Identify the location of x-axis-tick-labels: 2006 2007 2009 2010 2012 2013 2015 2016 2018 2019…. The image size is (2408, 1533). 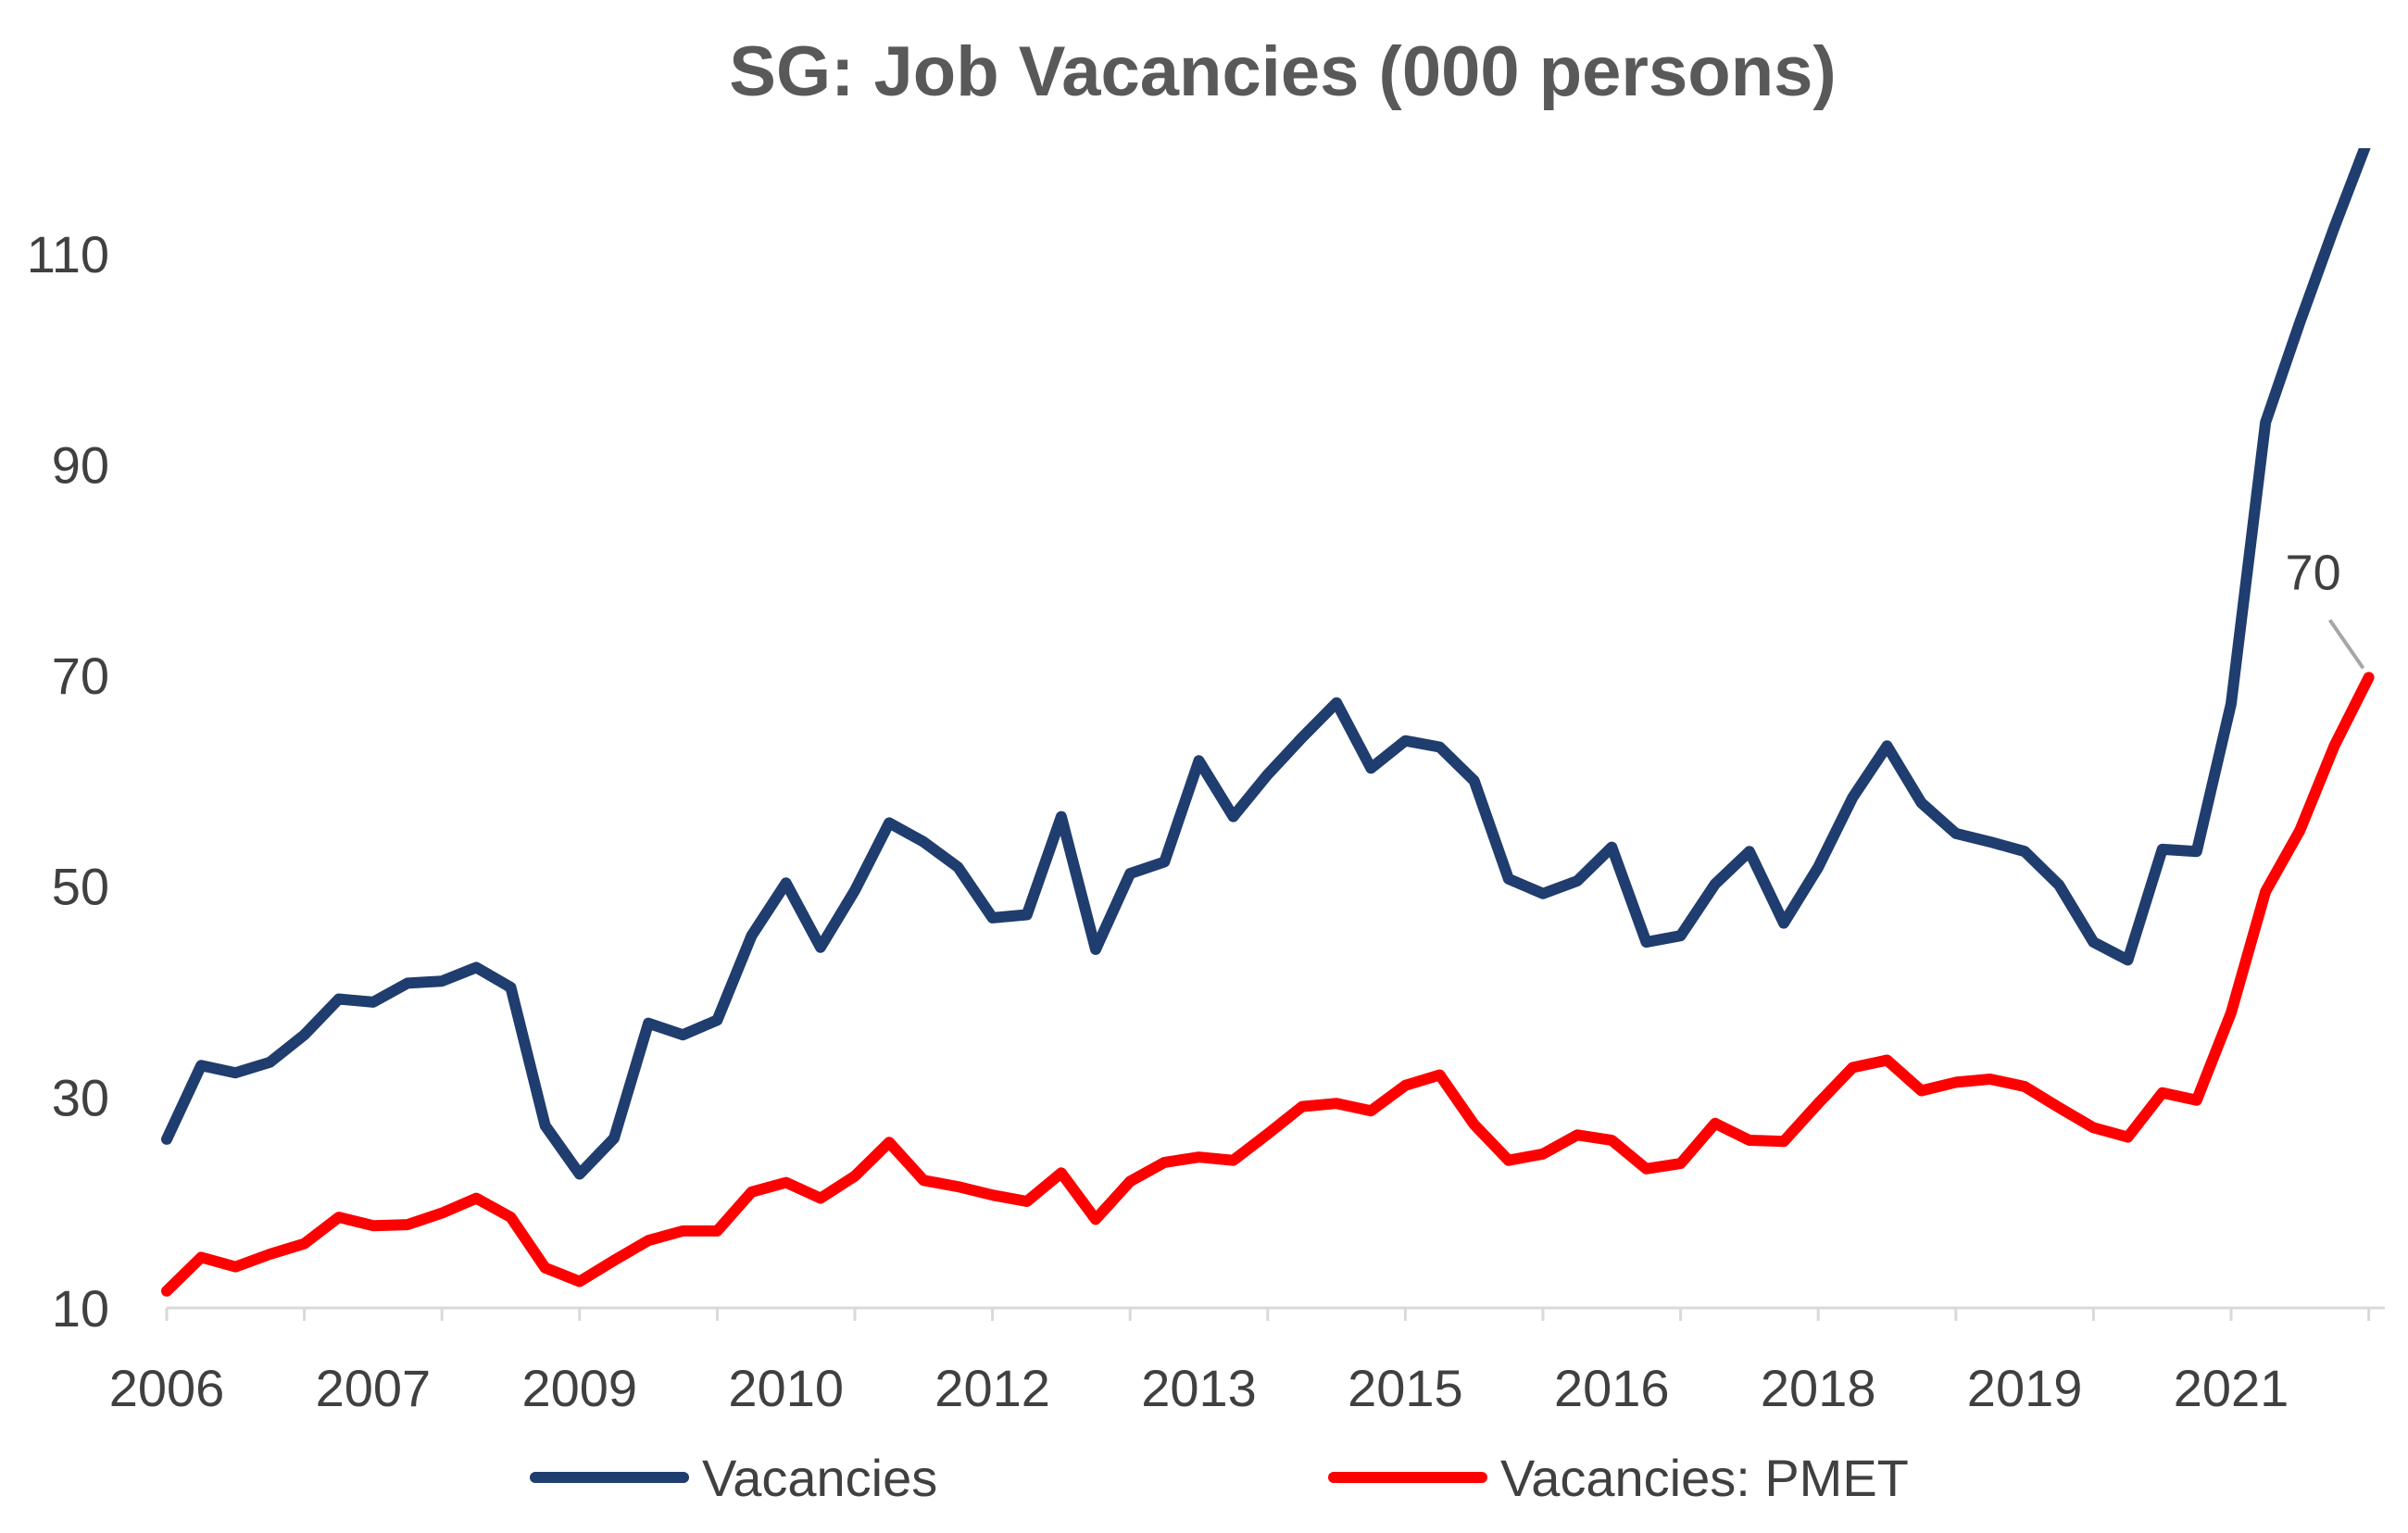
(1199, 1388).